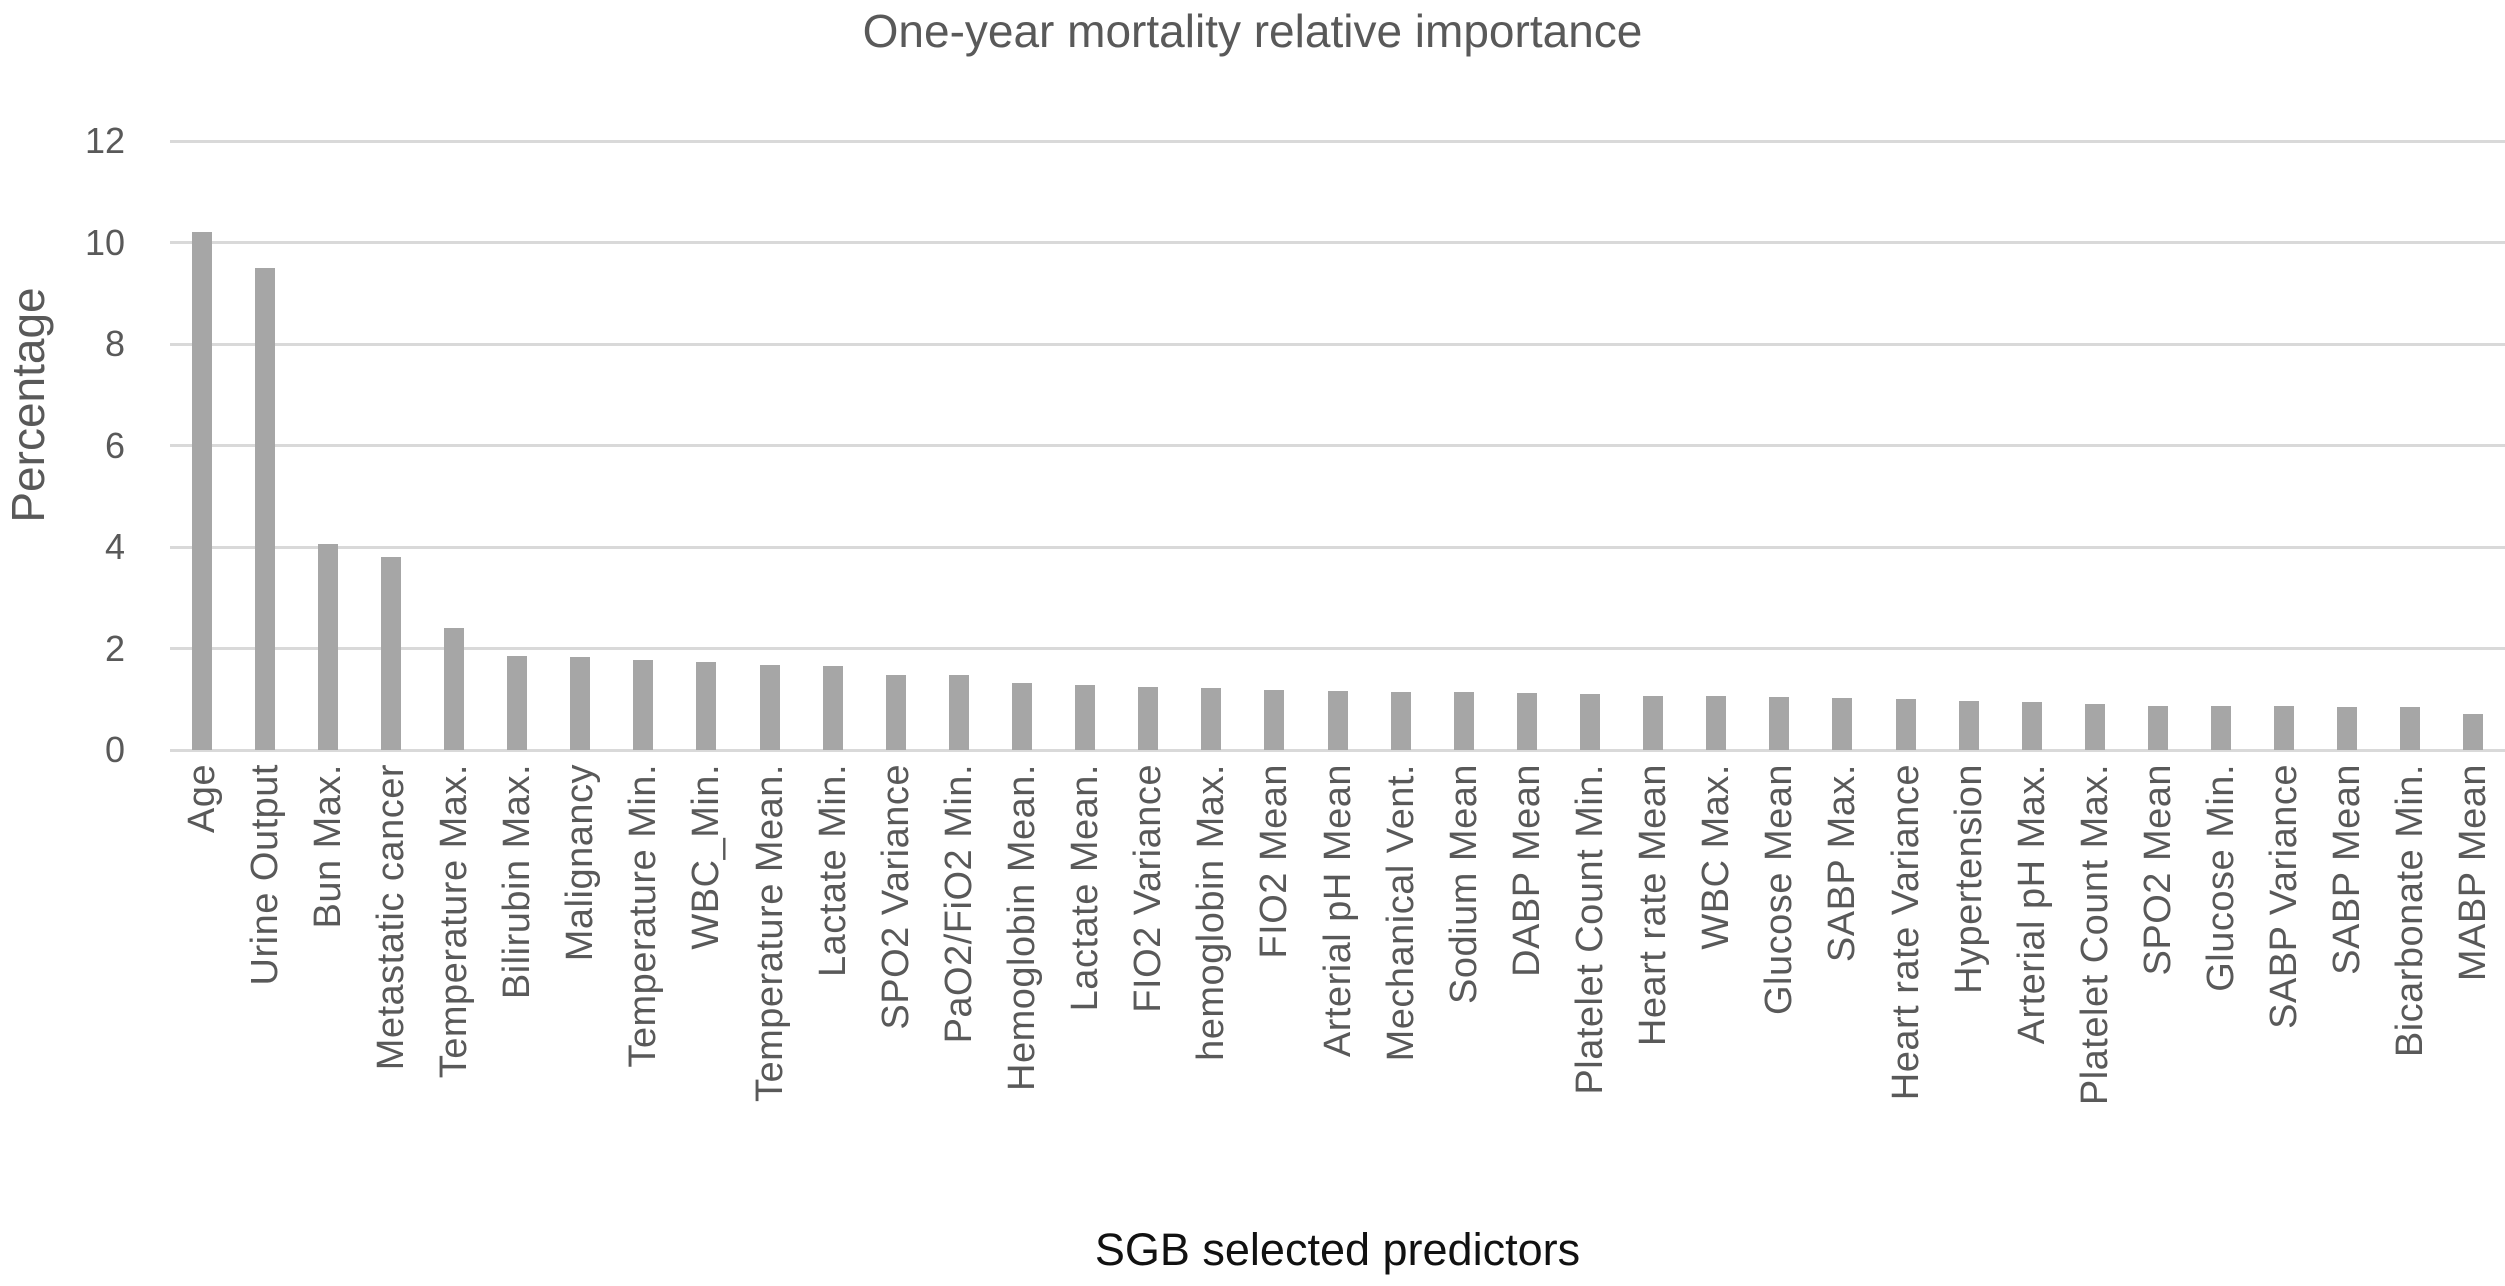 The image size is (2505, 1286). I want to click on category-label: MABP Mean, so click(2473, 873).